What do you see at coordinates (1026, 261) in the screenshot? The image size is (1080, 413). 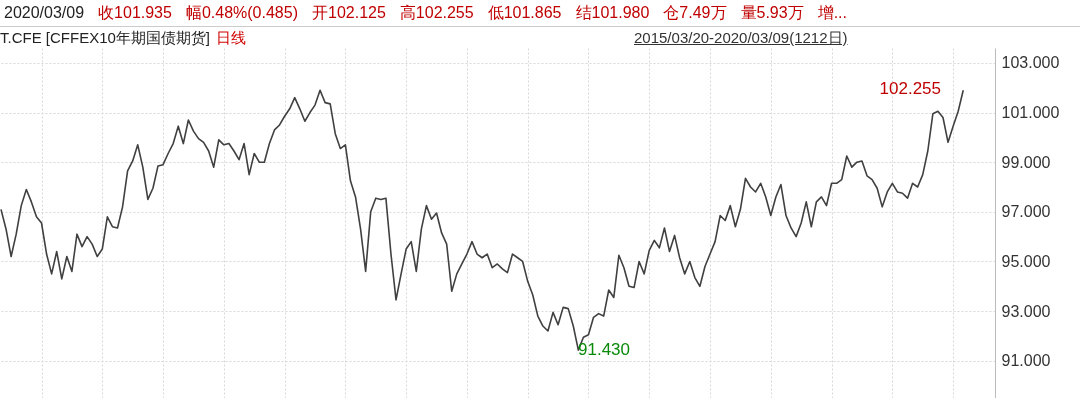 I see `y-tick-label: 95.000` at bounding box center [1026, 261].